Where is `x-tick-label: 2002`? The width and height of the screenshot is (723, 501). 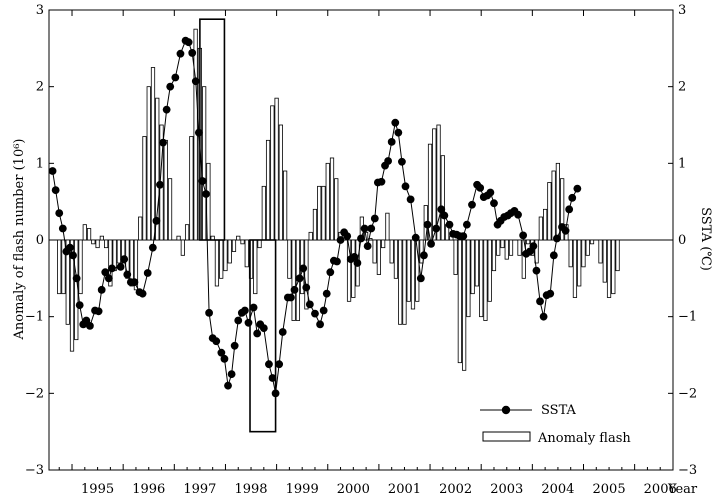 x-tick-label: 2002 is located at coordinates (455, 489).